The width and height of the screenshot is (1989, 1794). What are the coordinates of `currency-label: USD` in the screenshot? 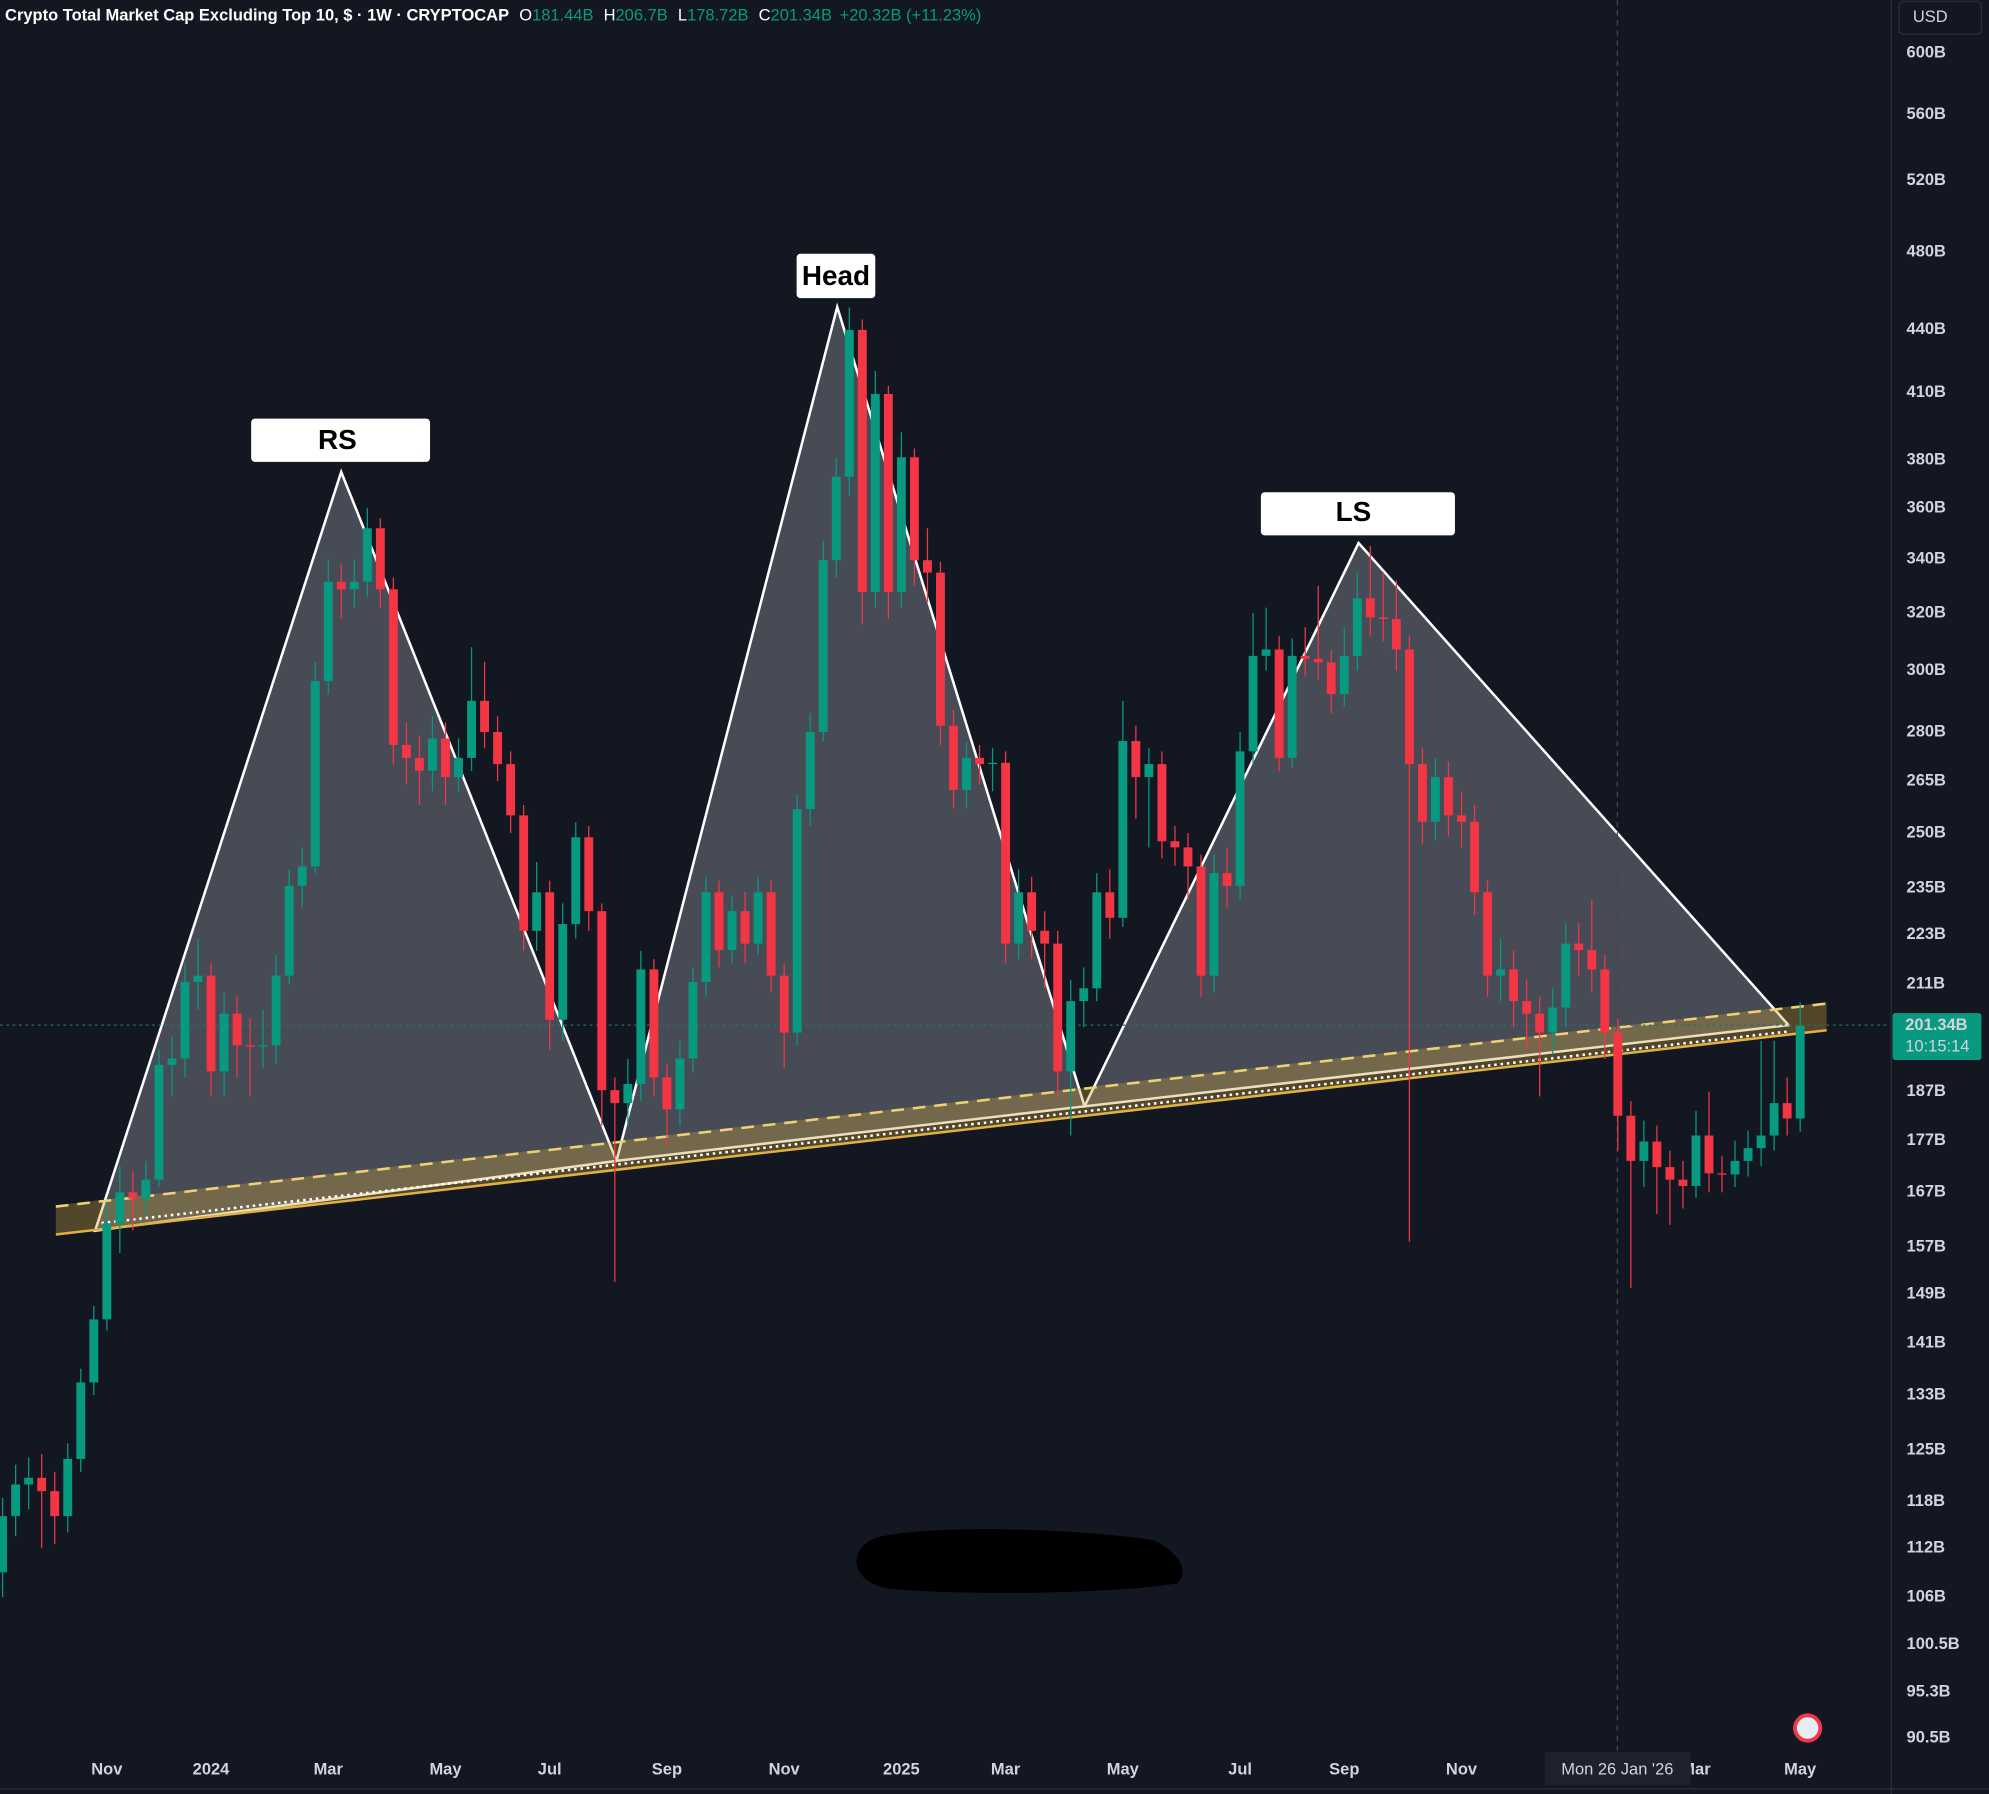 It's located at (1930, 17).